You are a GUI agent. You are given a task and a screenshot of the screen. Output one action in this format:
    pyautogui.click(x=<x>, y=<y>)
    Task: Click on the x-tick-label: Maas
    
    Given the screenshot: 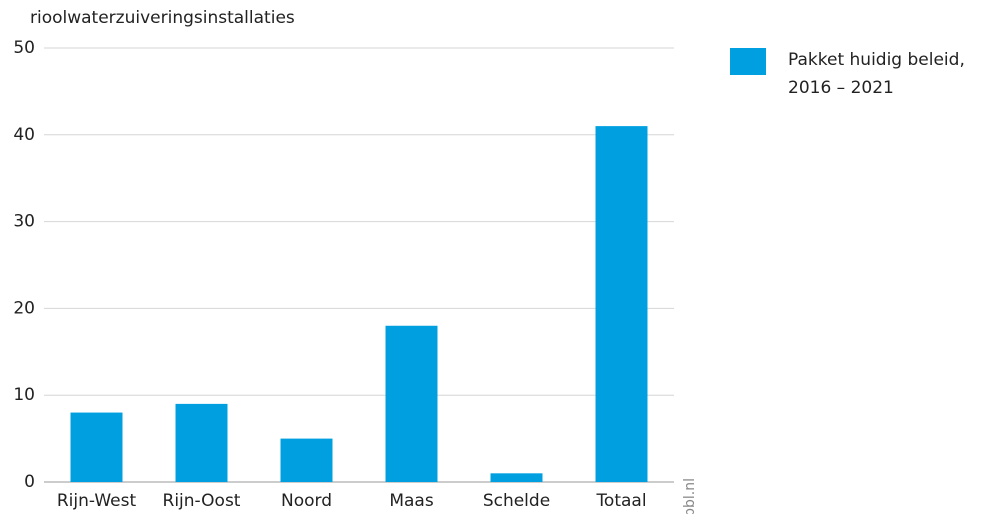 What is the action you would take?
    pyautogui.click(x=411, y=501)
    